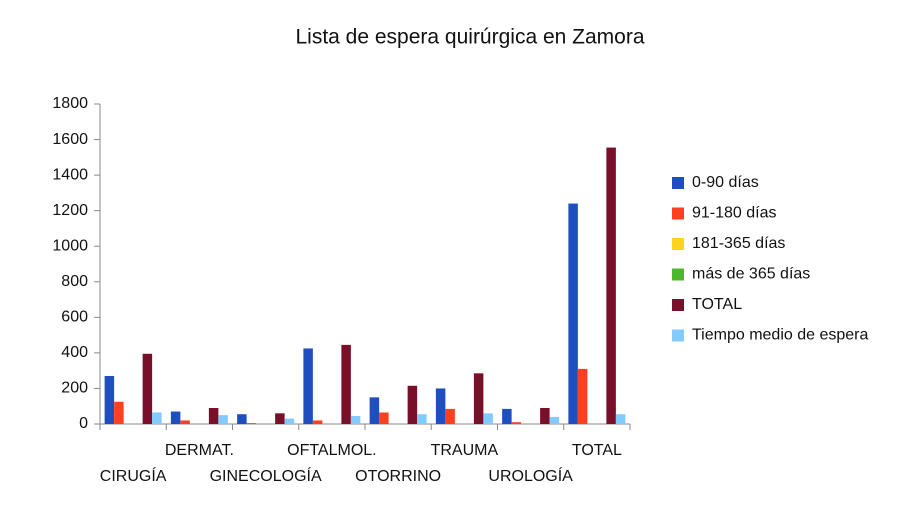 The image size is (918, 526). I want to click on y-tick-label: 1600, so click(70, 139).